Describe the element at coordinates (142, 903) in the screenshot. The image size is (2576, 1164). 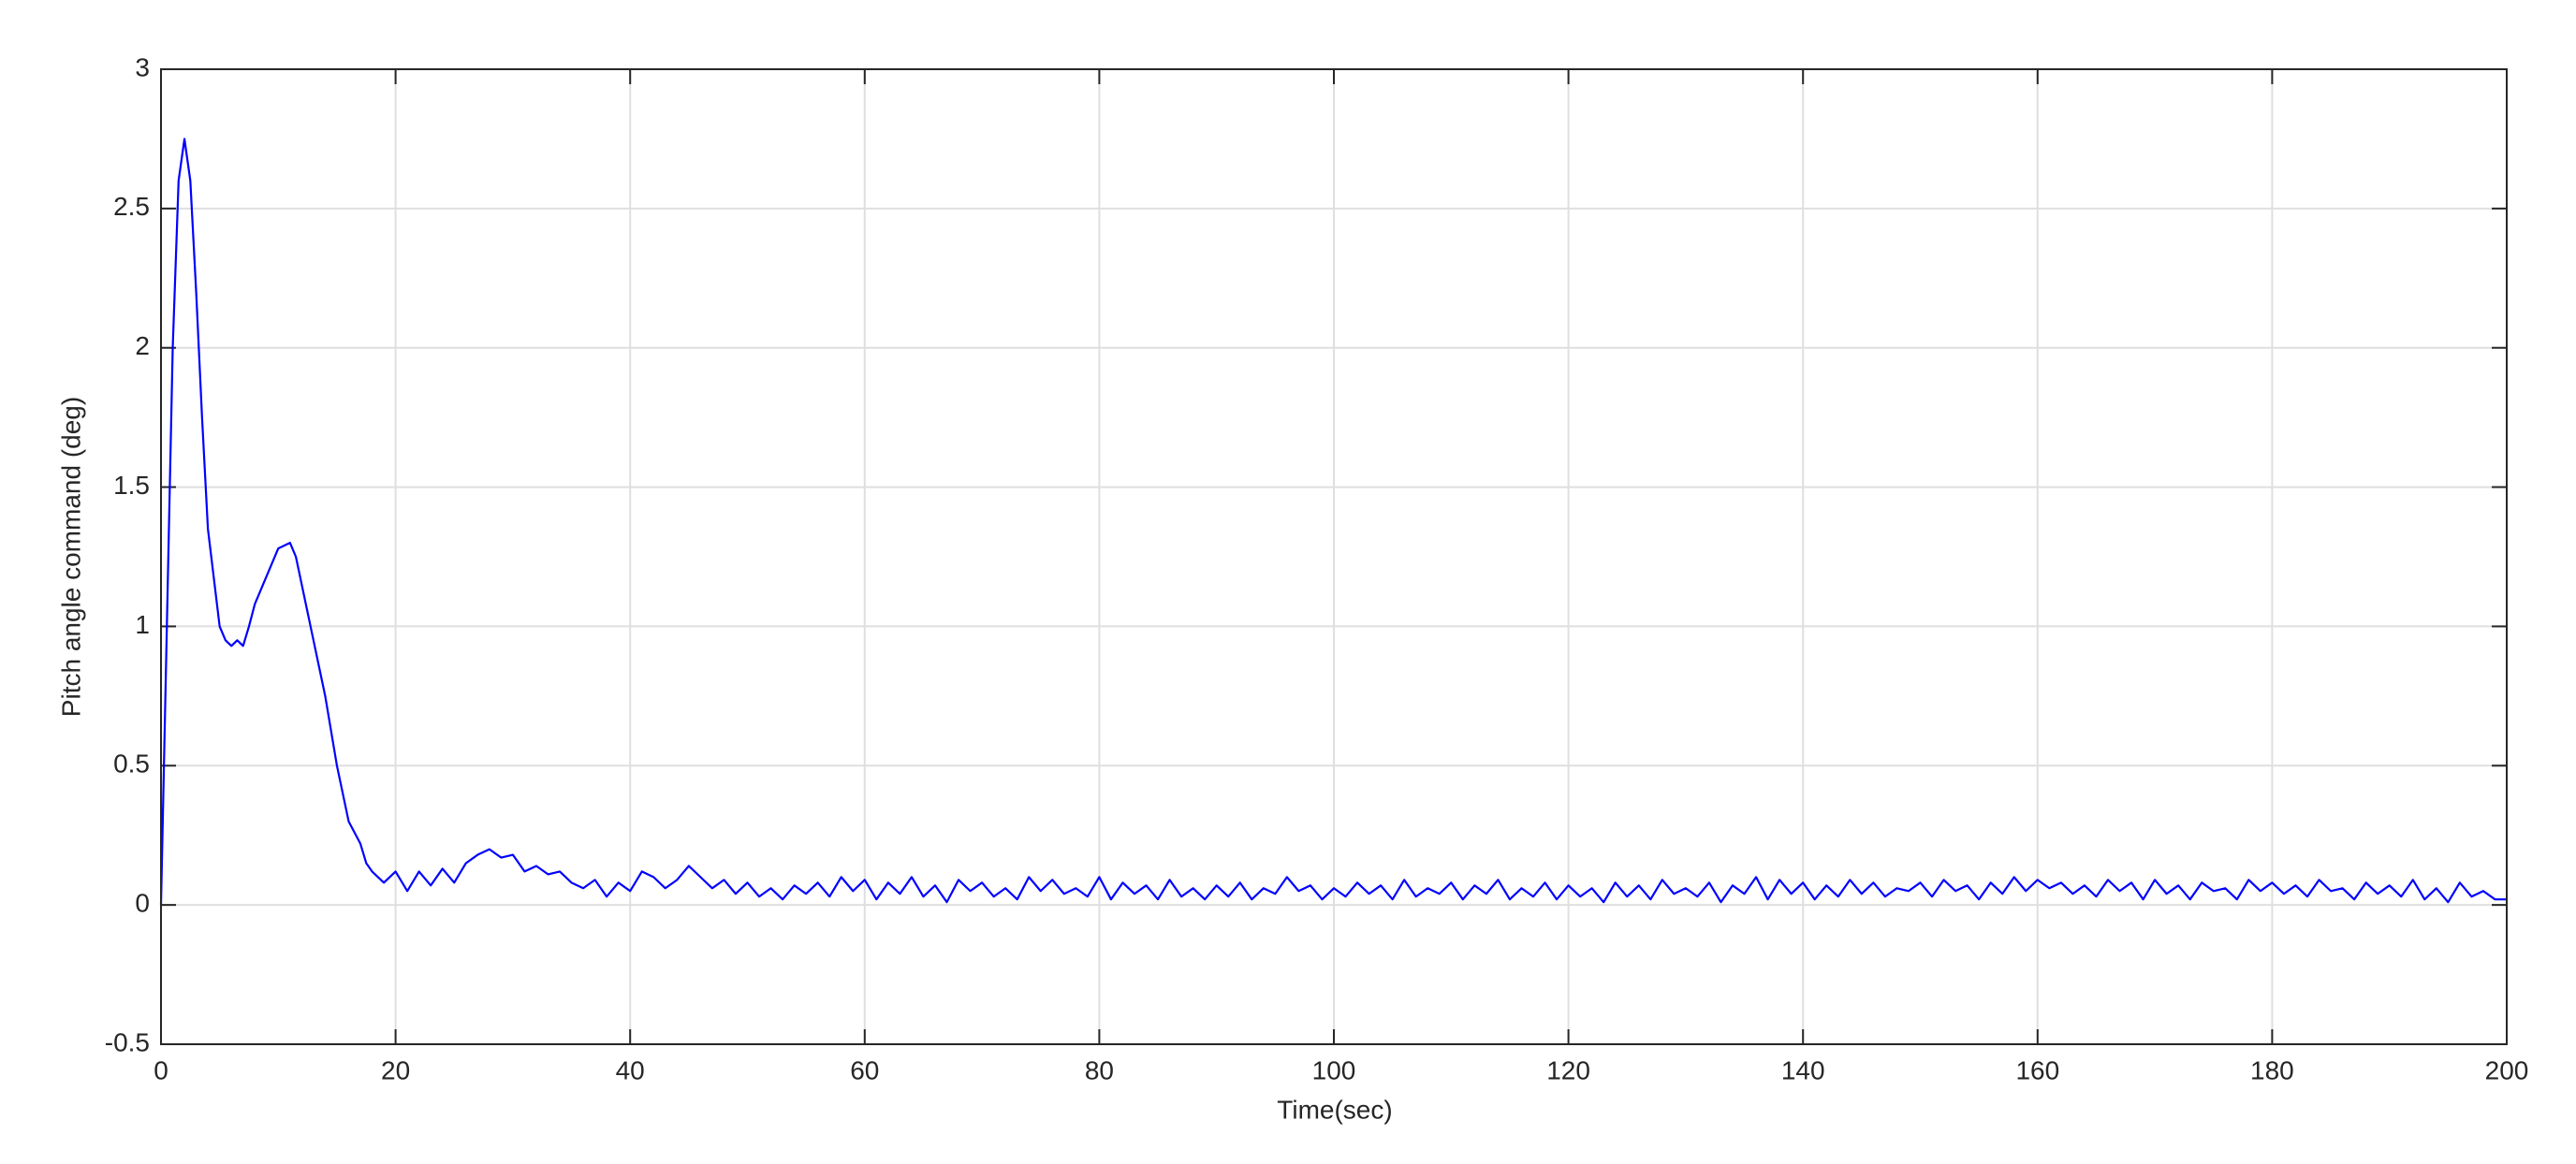
I see `y-tick-label: 0` at that location.